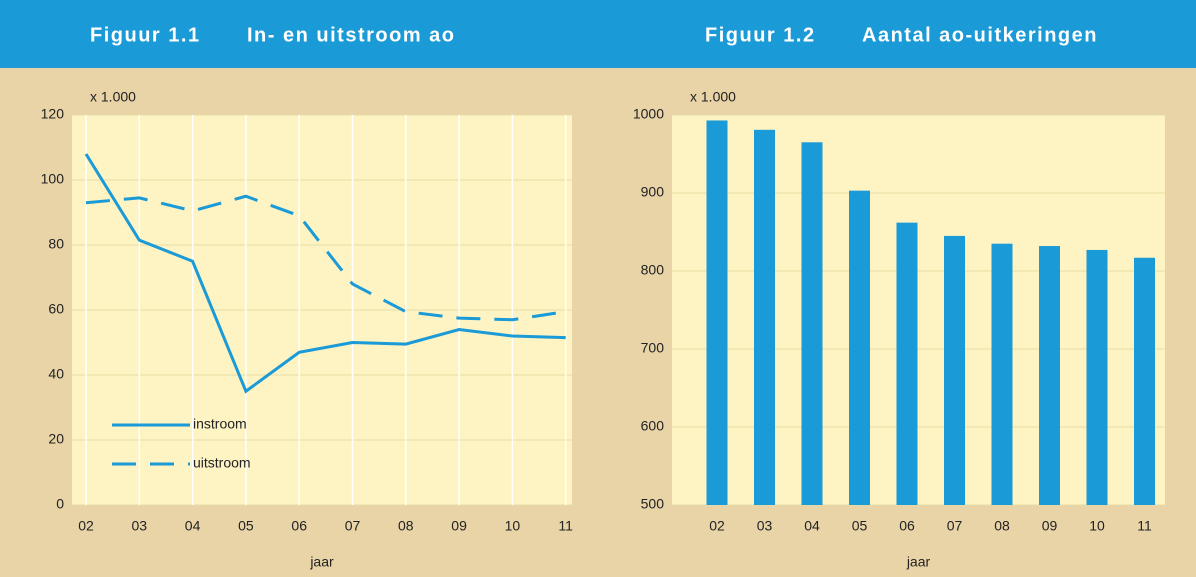  What do you see at coordinates (53, 179) in the screenshot?
I see `y-tick-label: 100` at bounding box center [53, 179].